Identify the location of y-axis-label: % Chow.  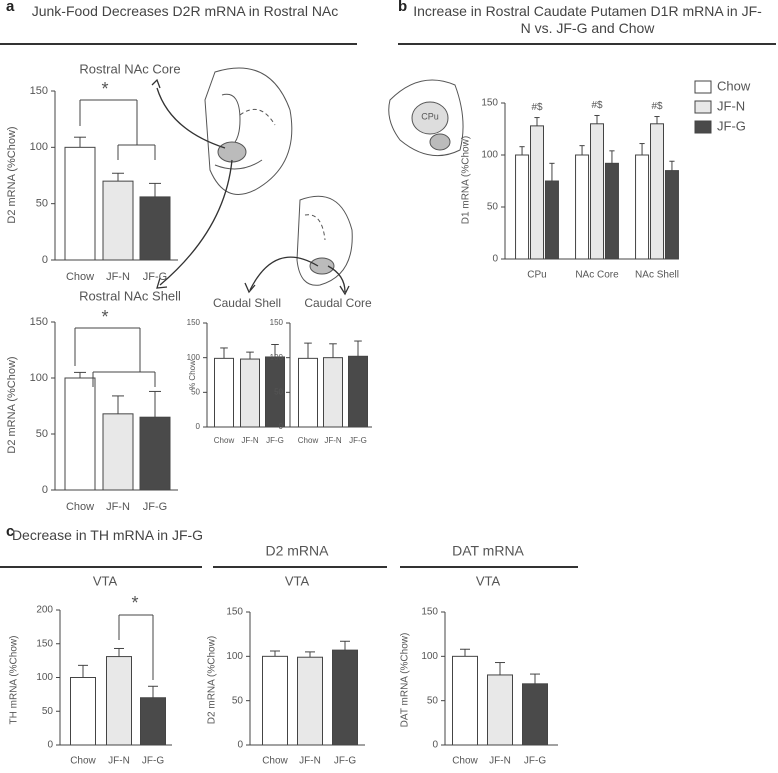
(192, 375).